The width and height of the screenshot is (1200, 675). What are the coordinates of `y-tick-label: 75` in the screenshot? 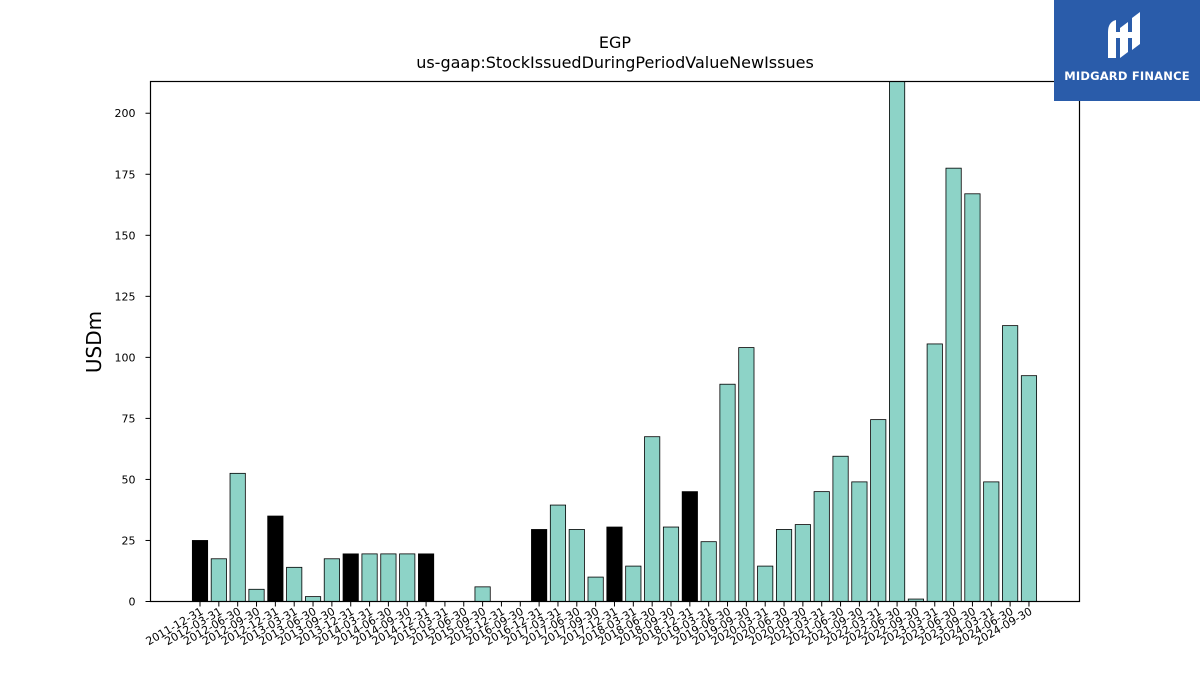 It's located at (129, 418).